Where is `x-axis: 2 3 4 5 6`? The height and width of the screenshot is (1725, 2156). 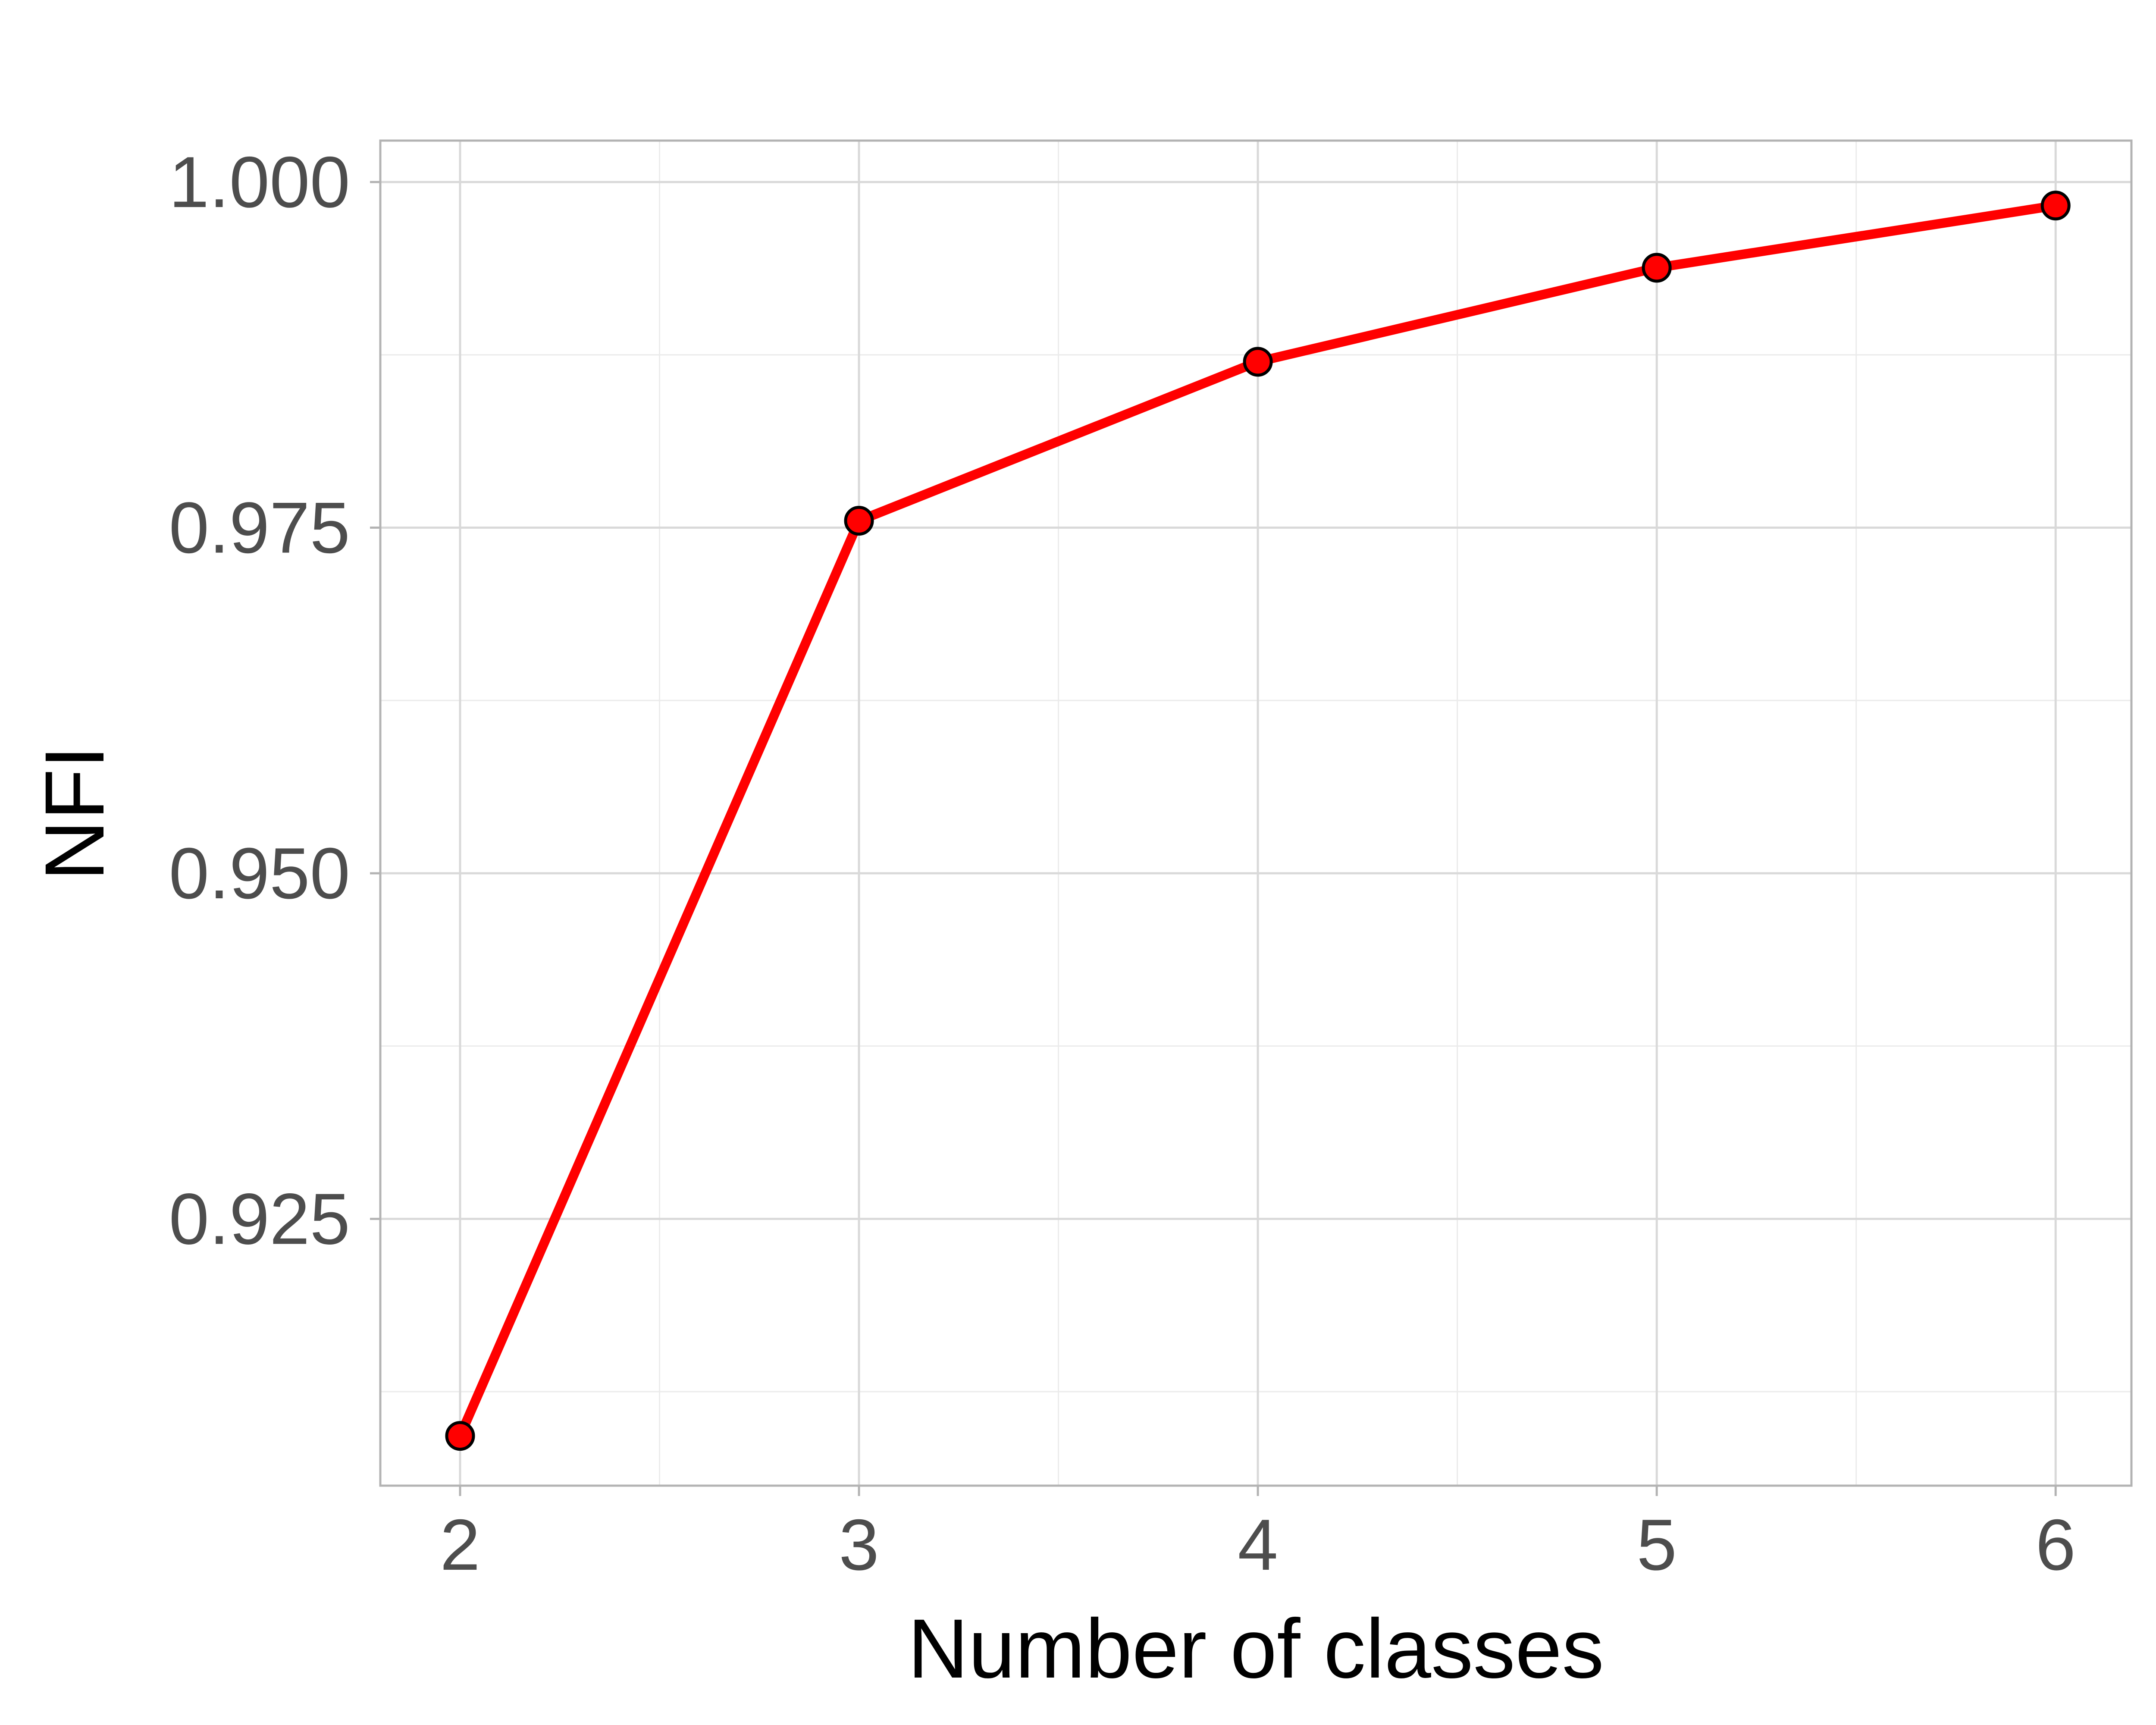 x-axis: 2 3 4 5 6 is located at coordinates (1258, 1535).